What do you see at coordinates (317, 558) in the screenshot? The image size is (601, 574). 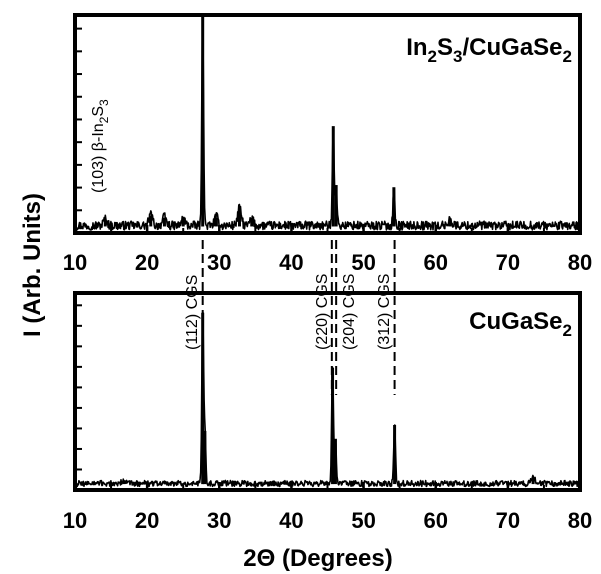 I see `x-axis-label: 2Θ (Degrees)` at bounding box center [317, 558].